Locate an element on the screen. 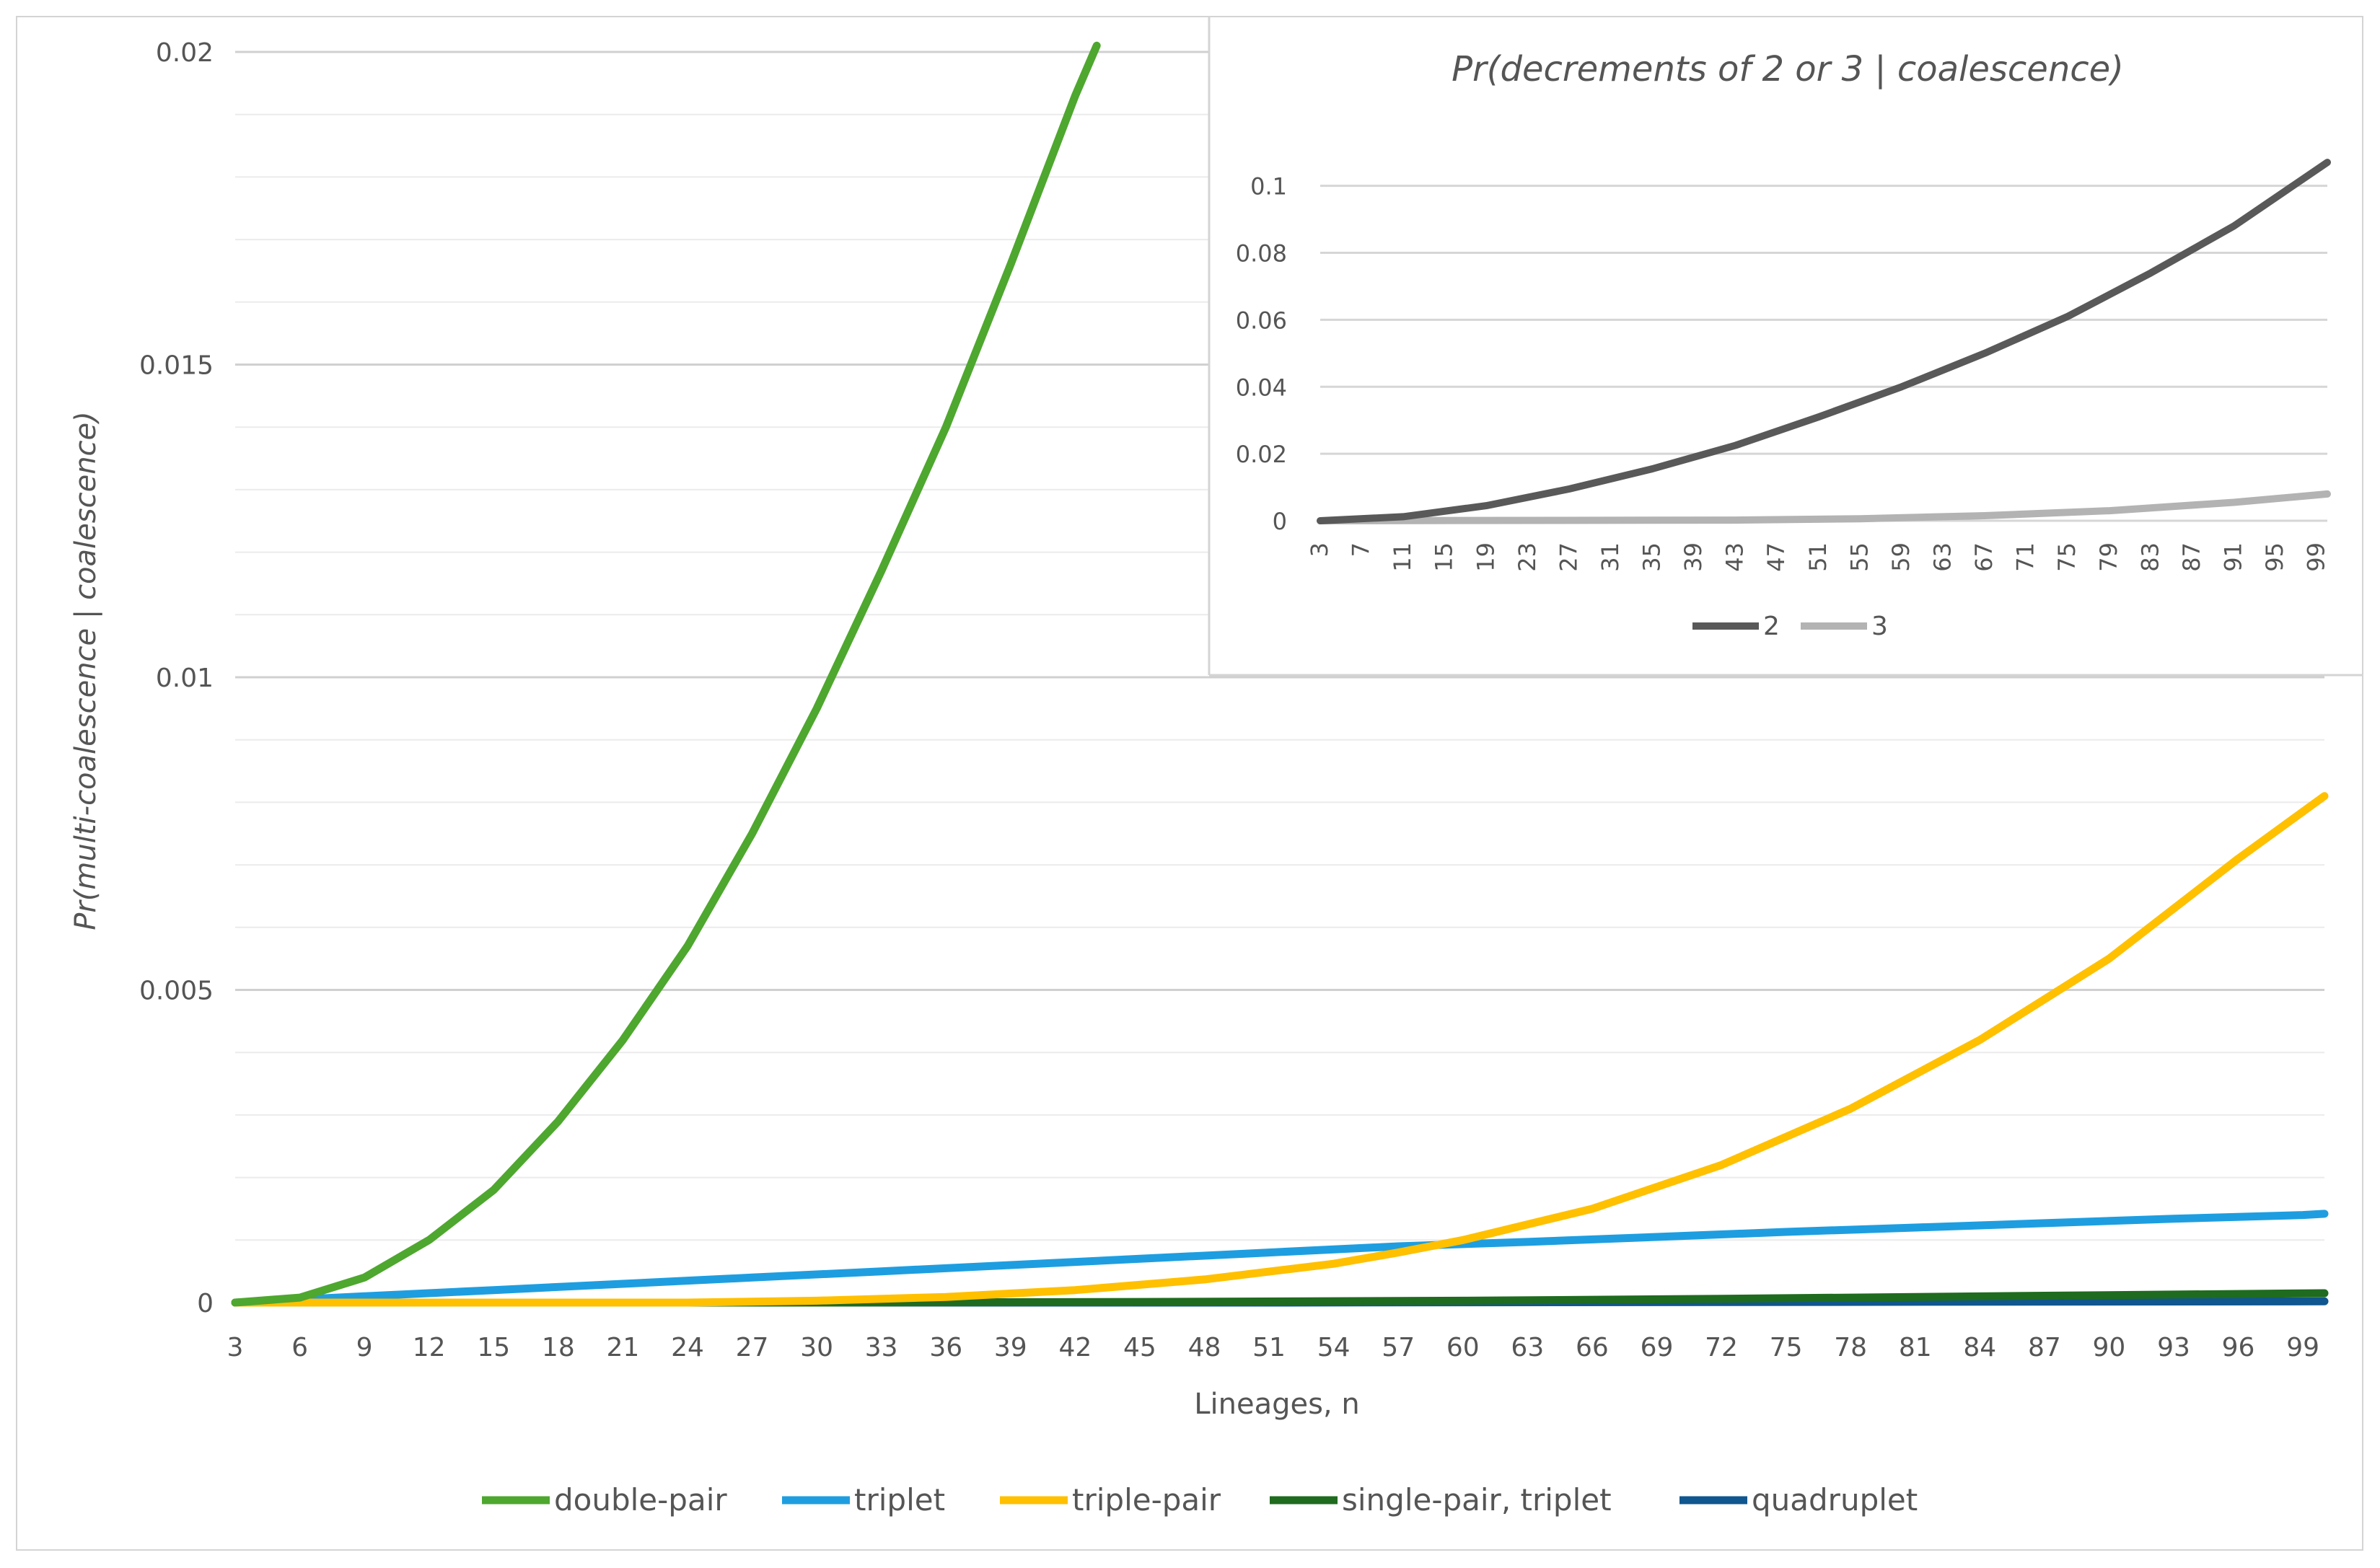 The image size is (2380, 1568). inset-x-tick-label: 23 is located at coordinates (1527, 557).